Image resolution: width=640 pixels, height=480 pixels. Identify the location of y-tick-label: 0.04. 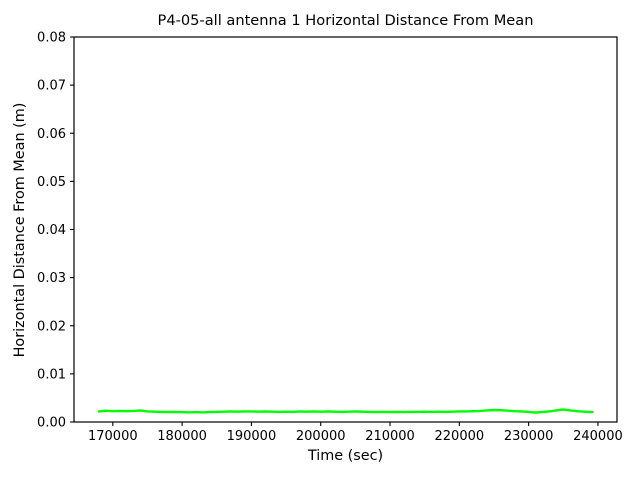
(51, 230).